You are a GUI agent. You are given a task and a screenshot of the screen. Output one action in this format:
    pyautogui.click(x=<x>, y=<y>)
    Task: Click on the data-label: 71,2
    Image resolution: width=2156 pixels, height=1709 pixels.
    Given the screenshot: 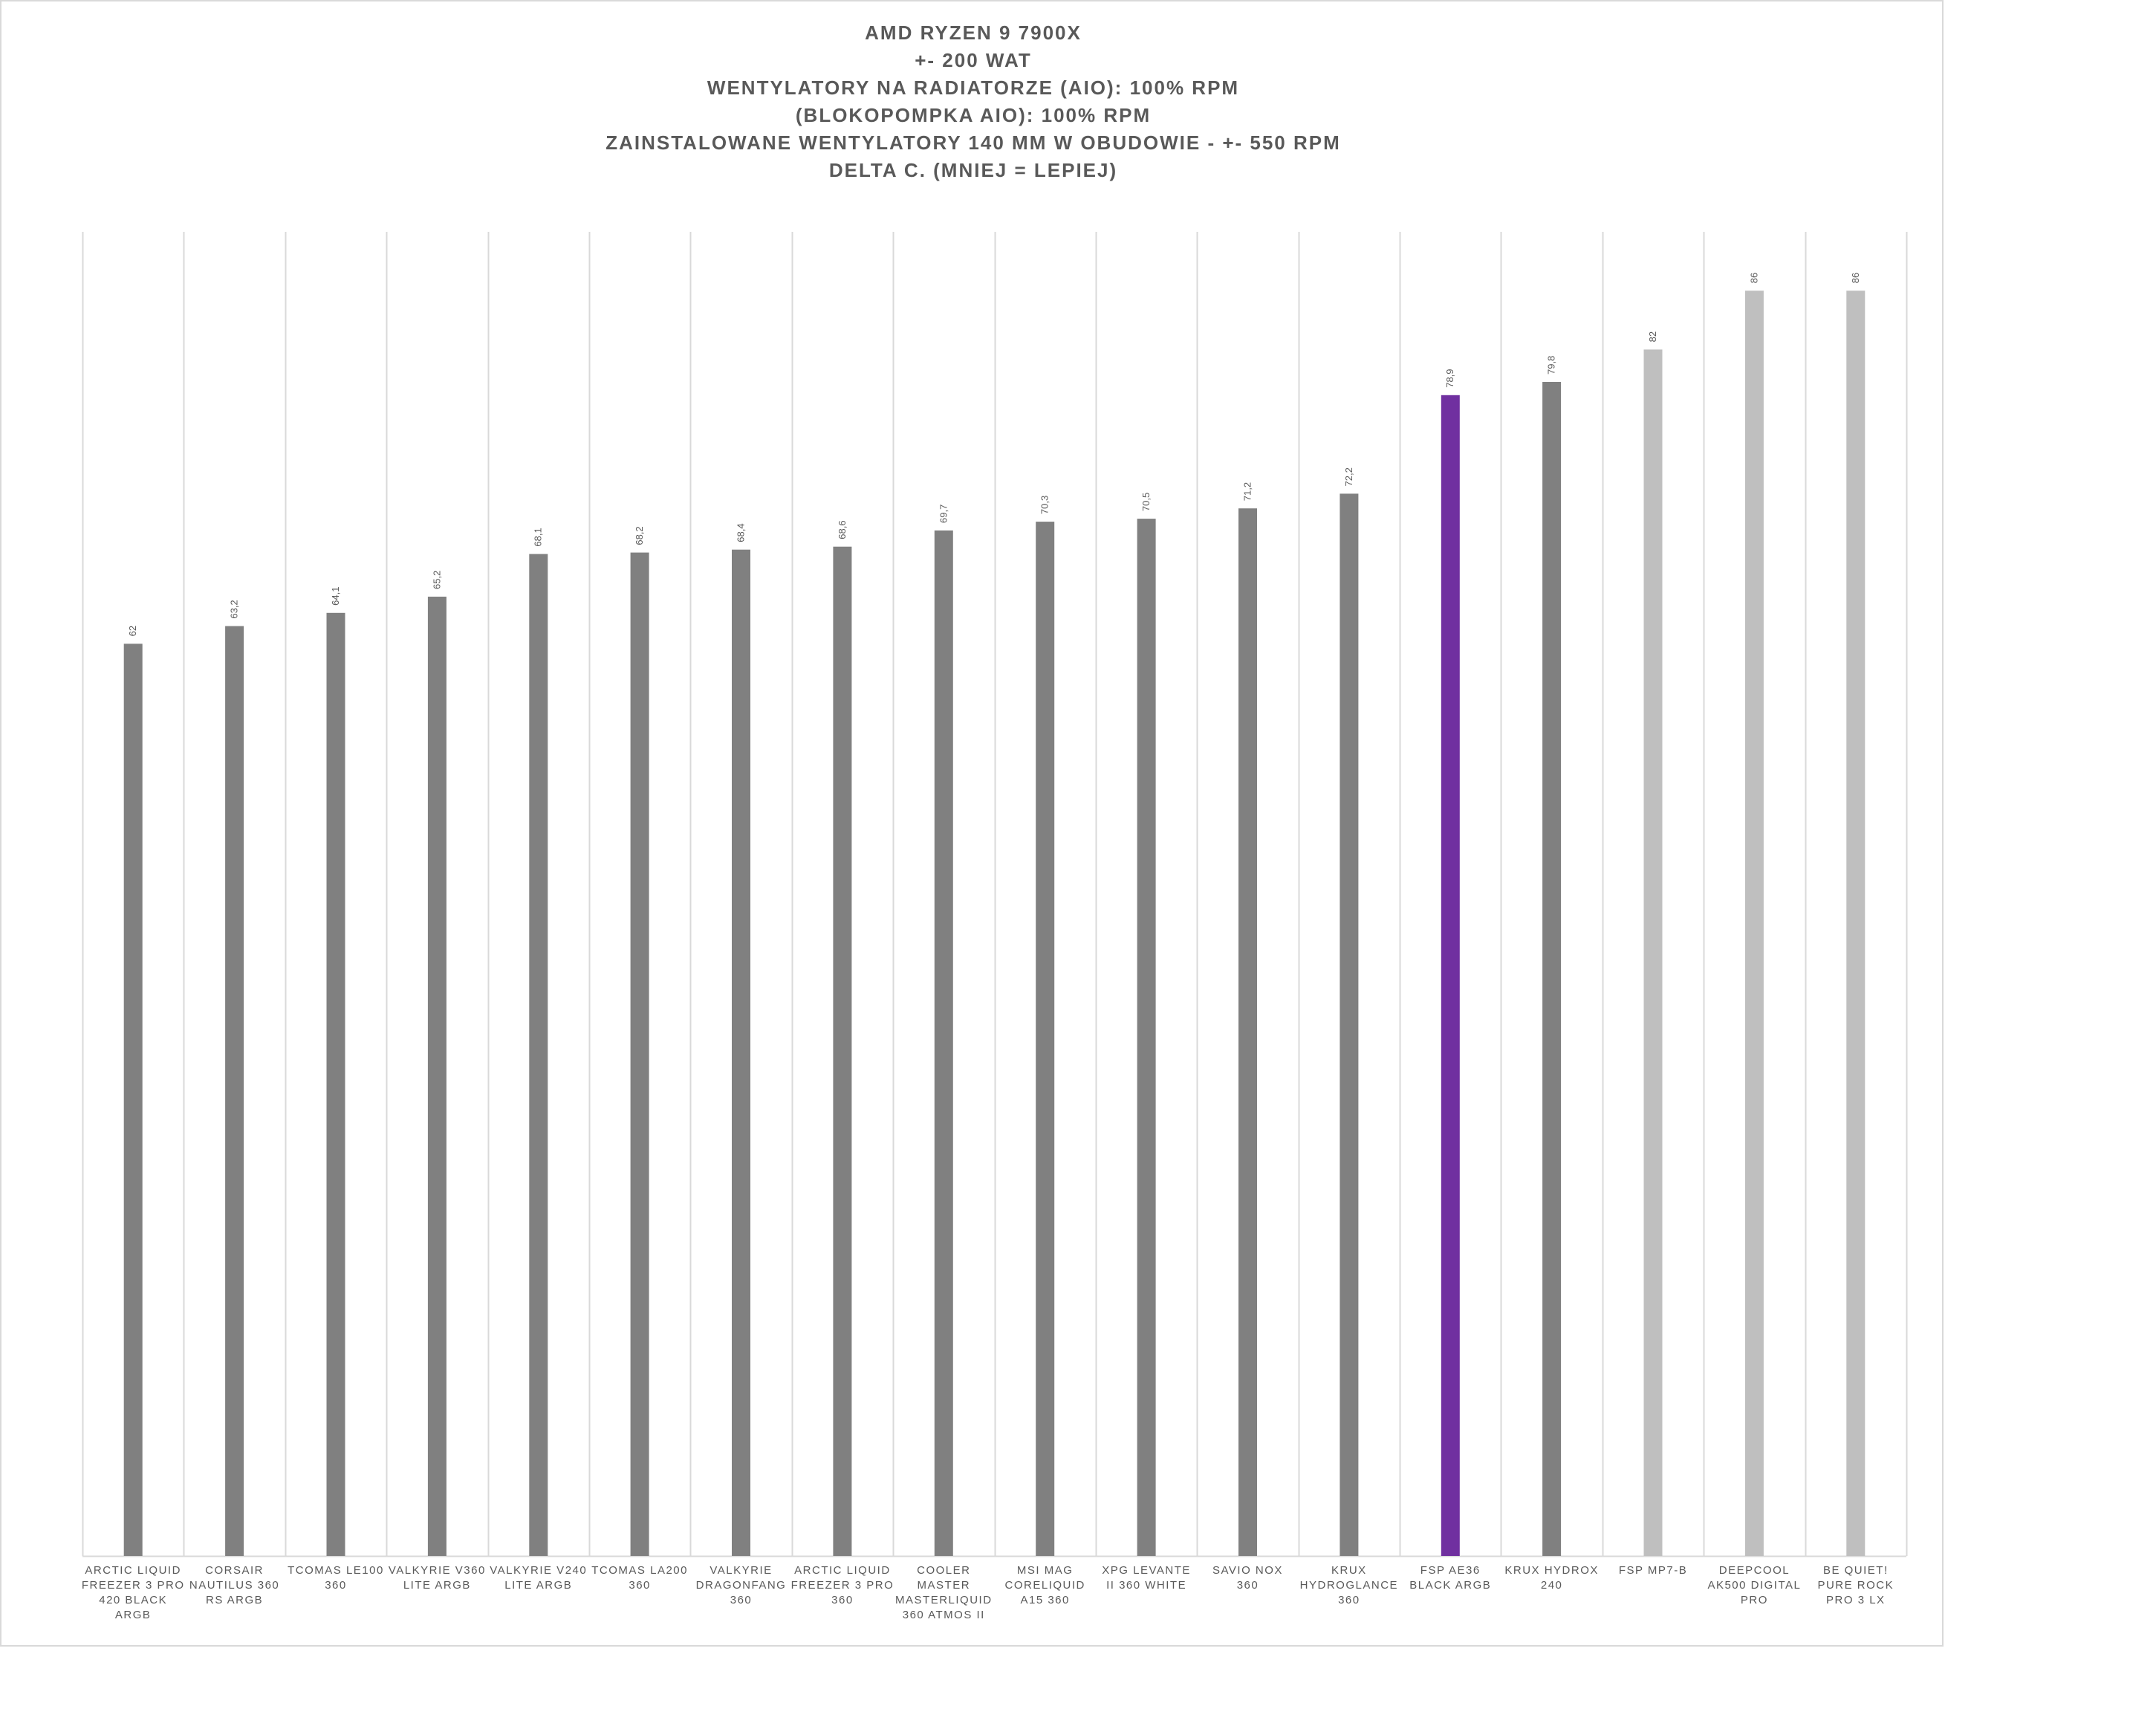 What is the action you would take?
    pyautogui.click(x=1247, y=491)
    